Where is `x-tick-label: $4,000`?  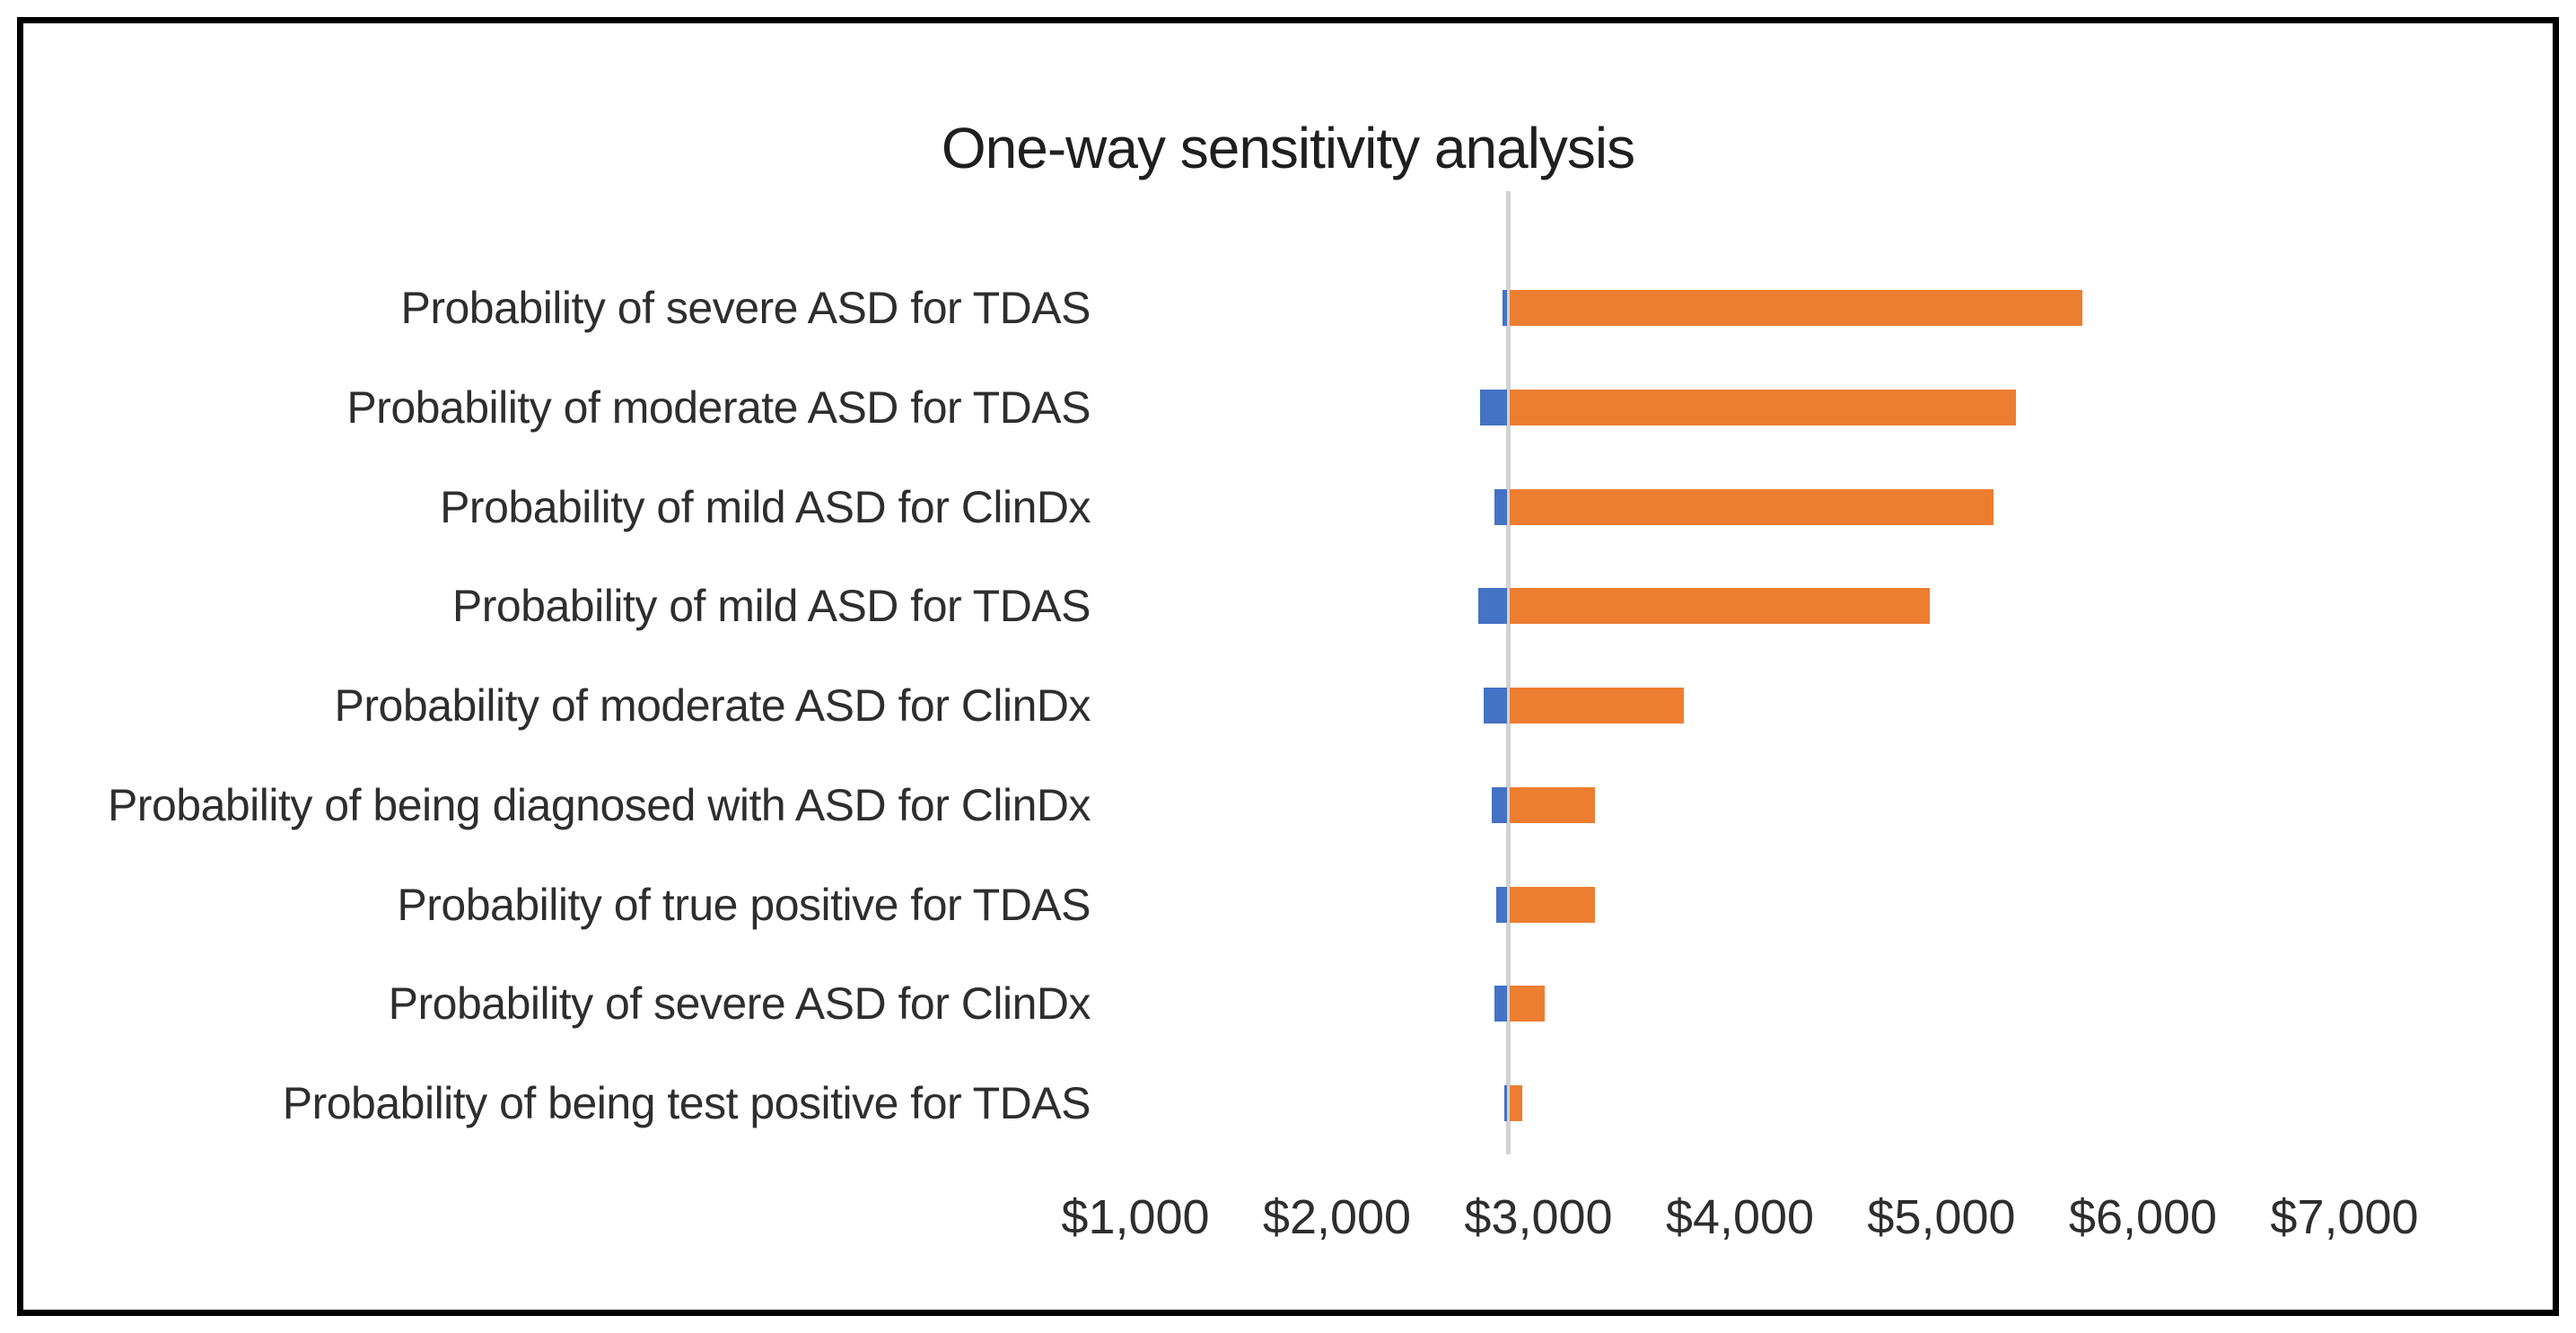
x-tick-label: $4,000 is located at coordinates (1740, 1217).